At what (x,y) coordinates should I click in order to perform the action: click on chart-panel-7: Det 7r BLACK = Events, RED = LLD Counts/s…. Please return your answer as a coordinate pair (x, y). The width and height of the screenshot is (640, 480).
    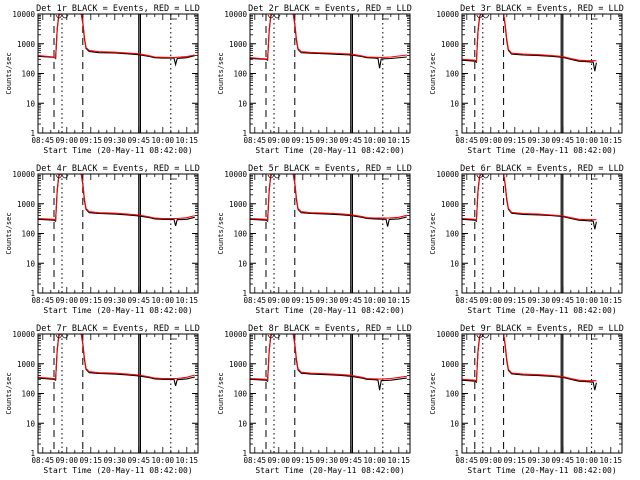
    Looking at the image, I should click on (102, 399).